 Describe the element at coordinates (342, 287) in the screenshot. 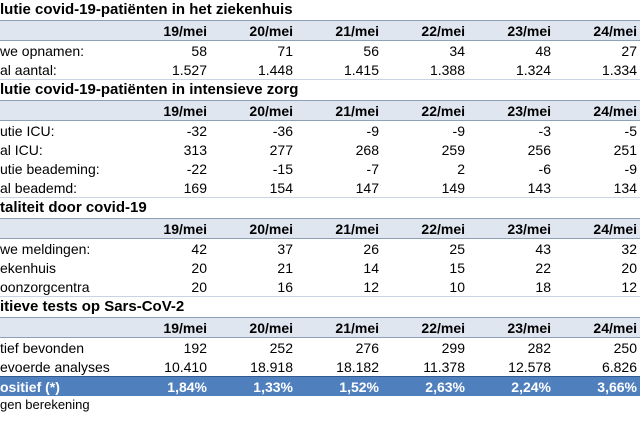

I see `cell-value: 12` at that location.